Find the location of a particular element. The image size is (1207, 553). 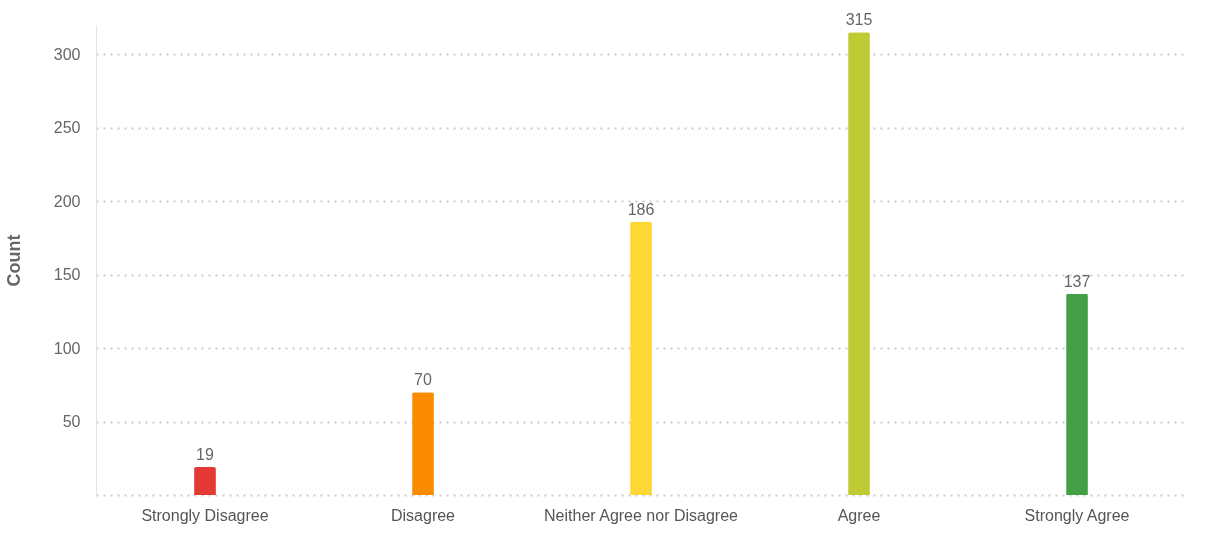

x-tick-label: Strongly Disagree is located at coordinates (205, 515).